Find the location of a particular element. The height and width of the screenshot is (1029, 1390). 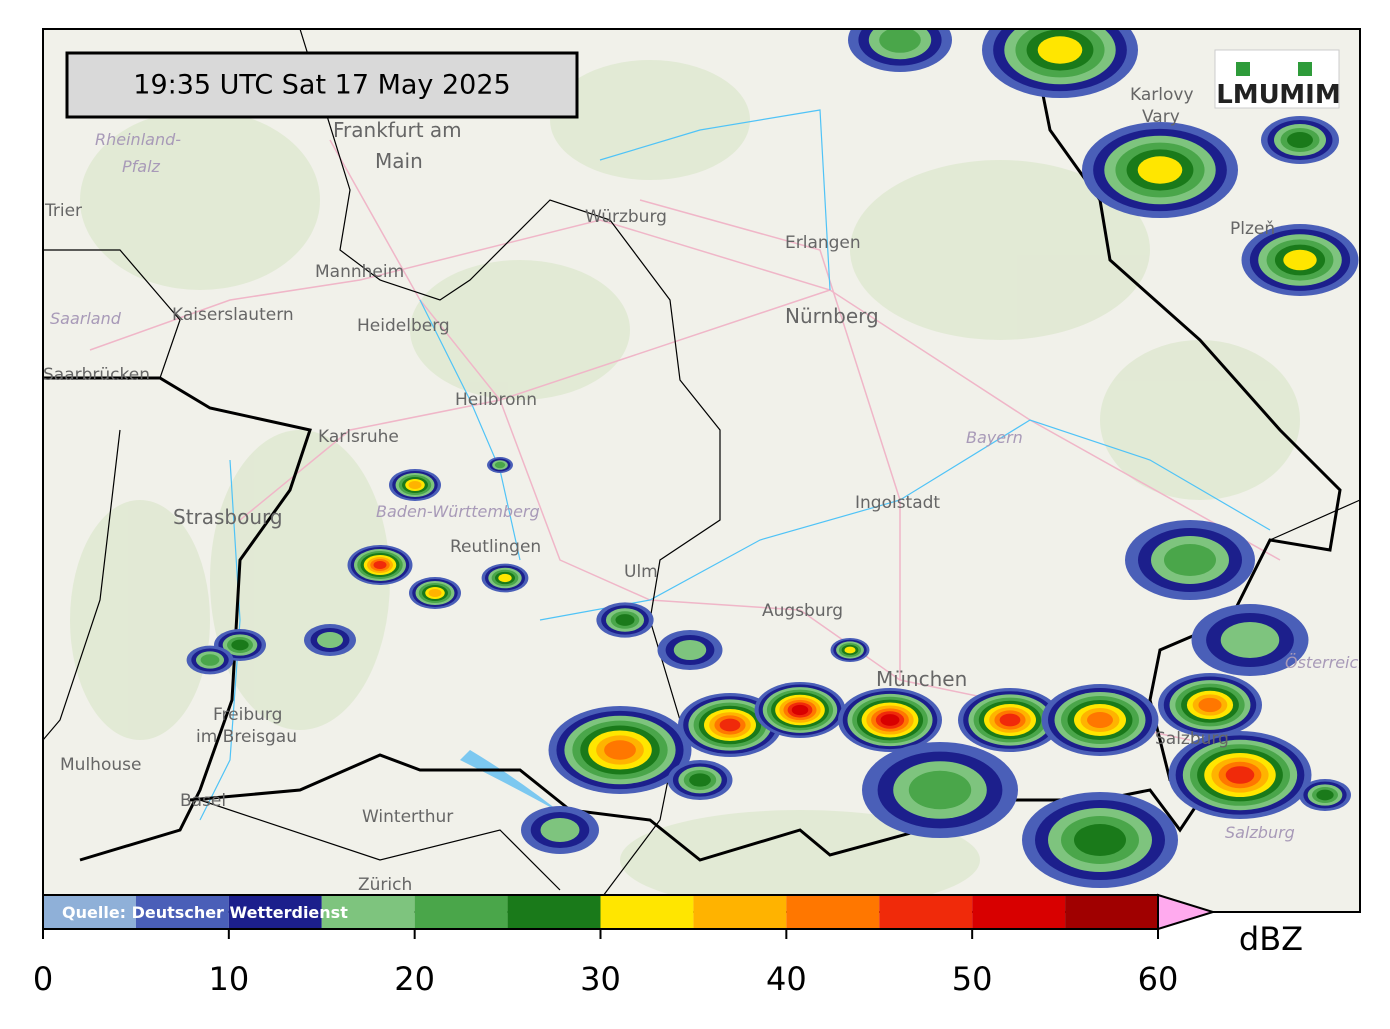

city-label: Plzeň is located at coordinates (1252, 229).